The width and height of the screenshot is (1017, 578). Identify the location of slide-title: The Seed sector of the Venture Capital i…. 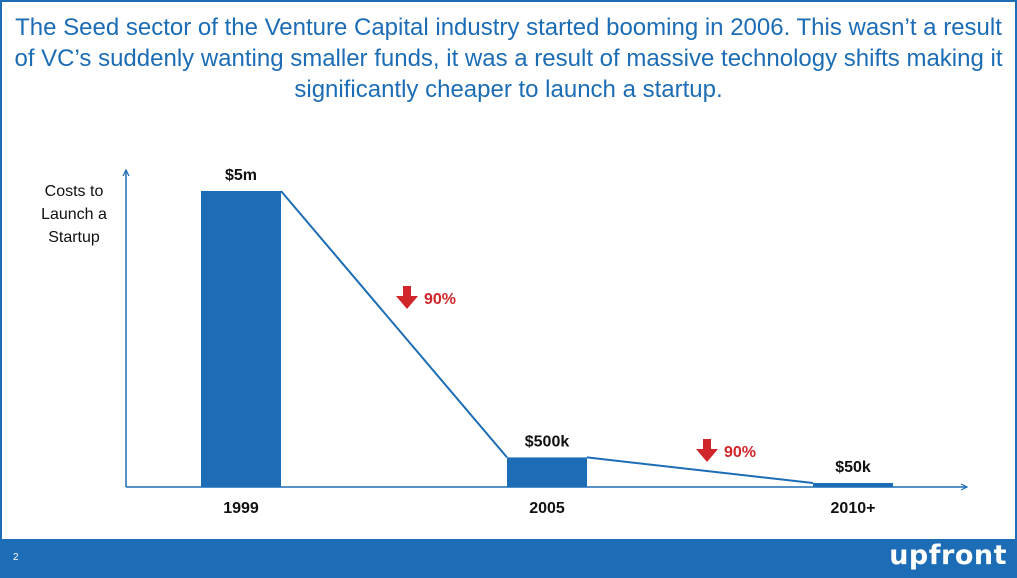
(508, 58).